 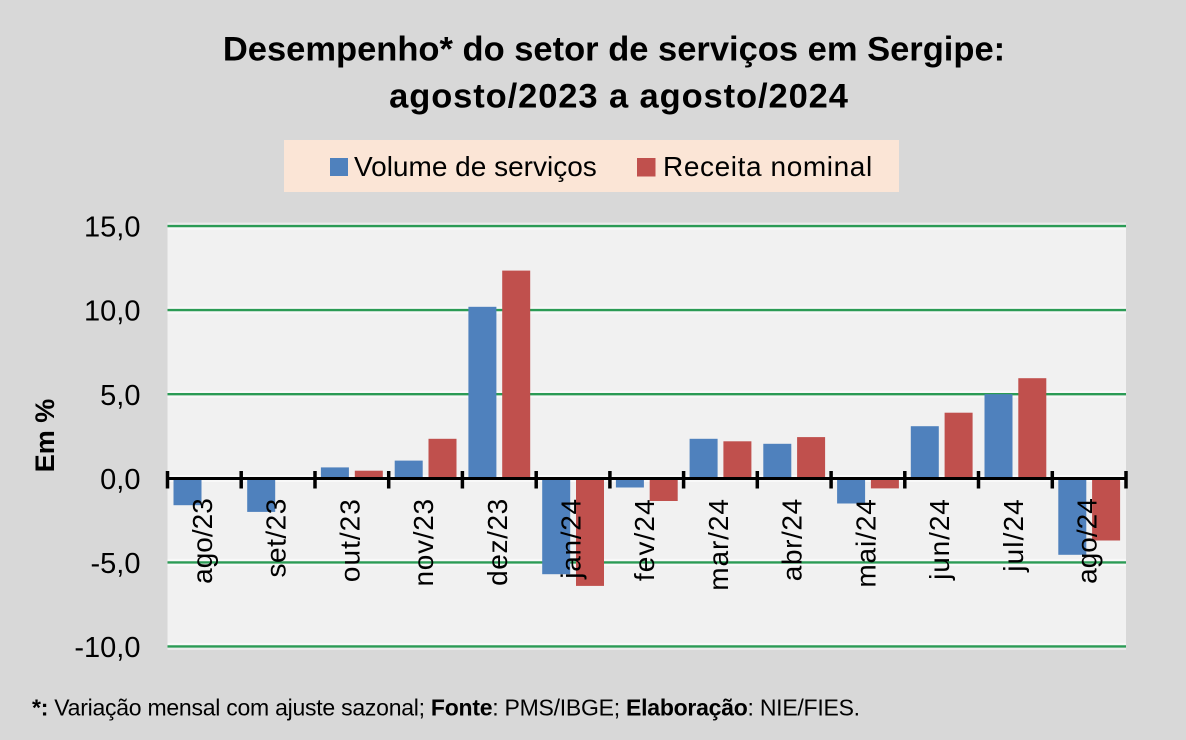 I want to click on svg-text: ago/24, so click(x=1087, y=541).